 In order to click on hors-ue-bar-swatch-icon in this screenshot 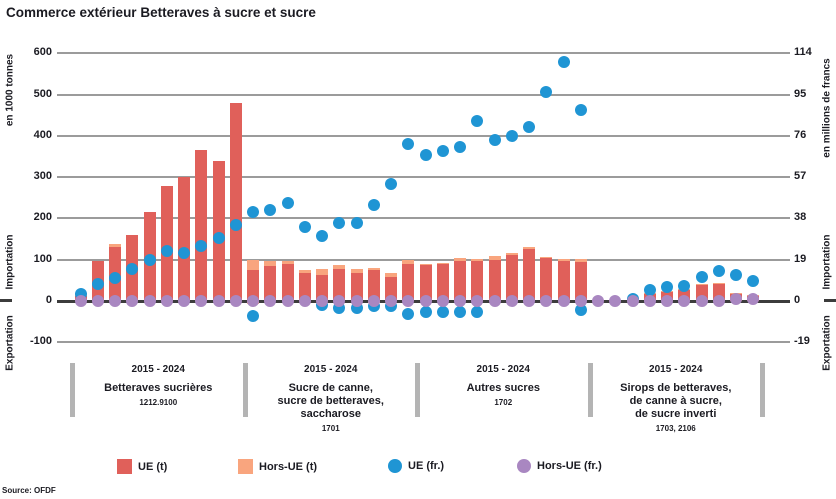, I will do `click(245, 466)`.